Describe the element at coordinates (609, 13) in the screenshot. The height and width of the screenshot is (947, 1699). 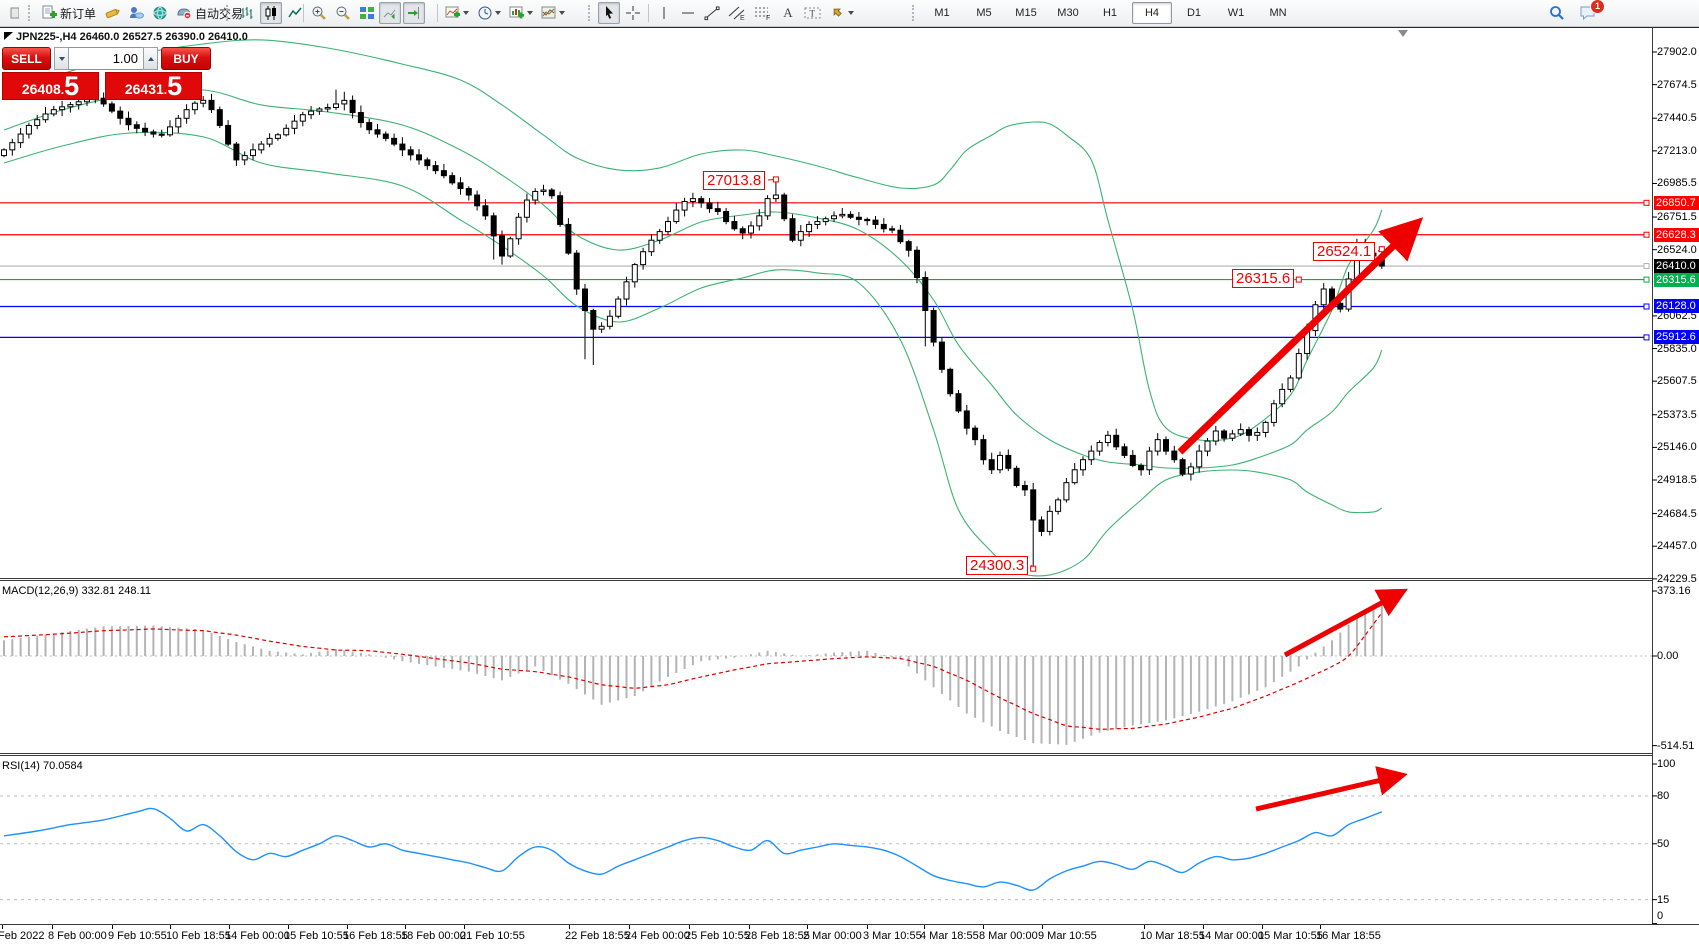
I see `cursor-tool-button` at that location.